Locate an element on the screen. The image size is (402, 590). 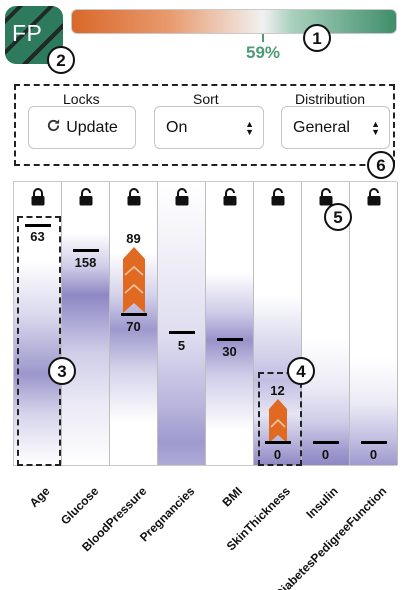
feature-column-age: 63 is located at coordinates (38, 323).